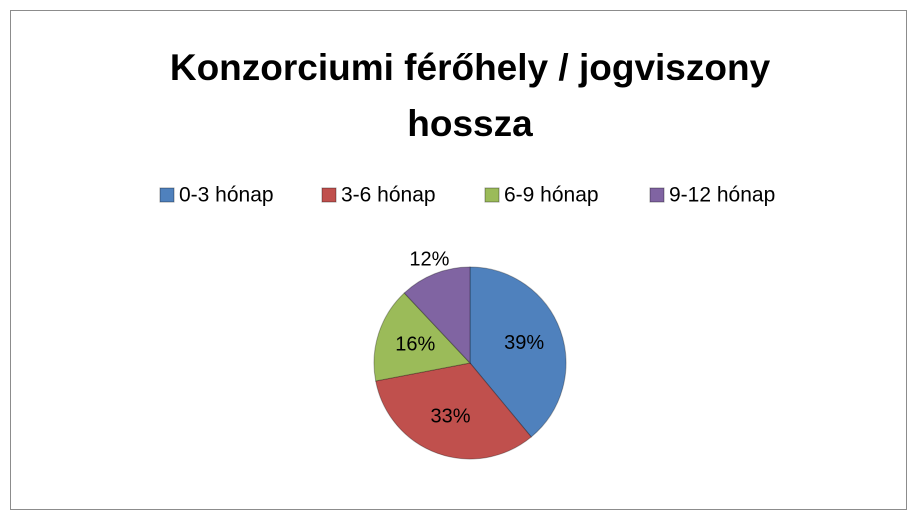 This screenshot has width=918, height=510. What do you see at coordinates (722, 195) in the screenshot?
I see `legend-label: 9-12 hónap` at bounding box center [722, 195].